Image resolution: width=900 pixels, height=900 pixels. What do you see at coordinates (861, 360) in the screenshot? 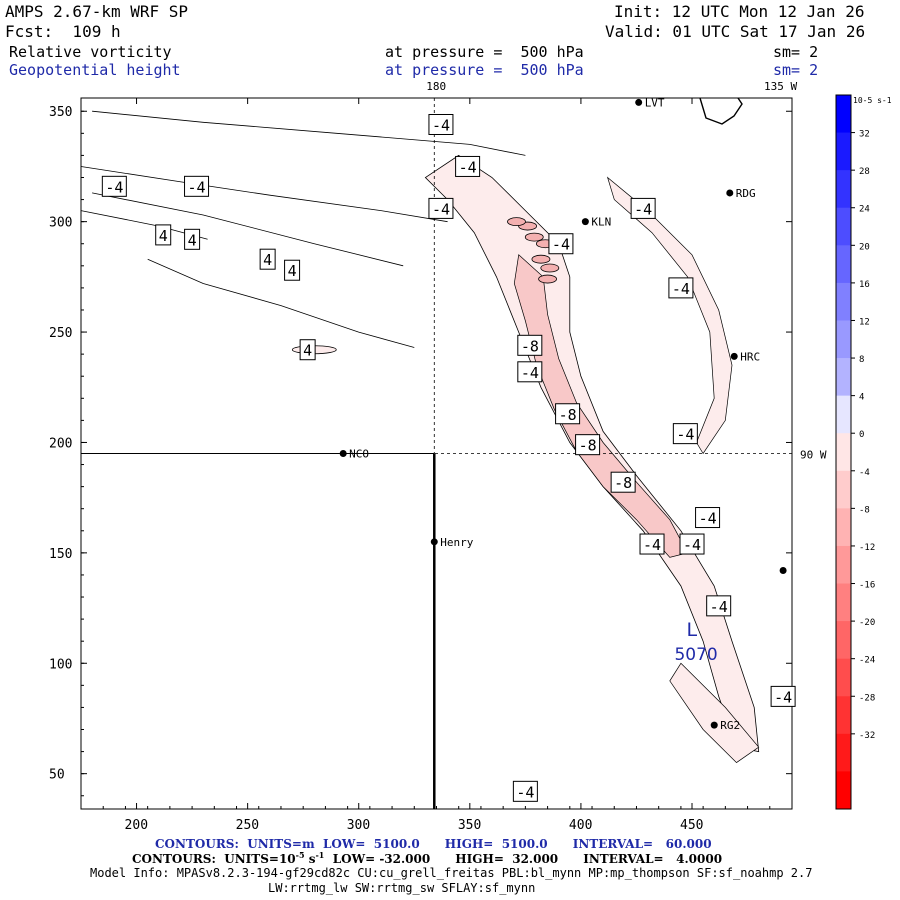
I see `colorbar-tick-label: 8` at bounding box center [861, 360].